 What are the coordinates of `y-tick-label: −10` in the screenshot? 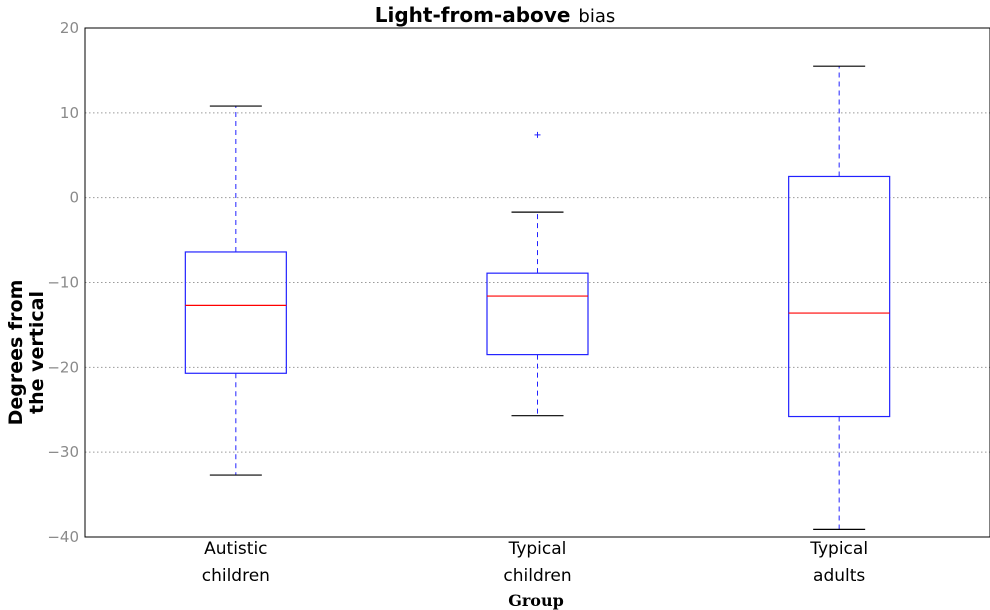 It's located at (63, 283).